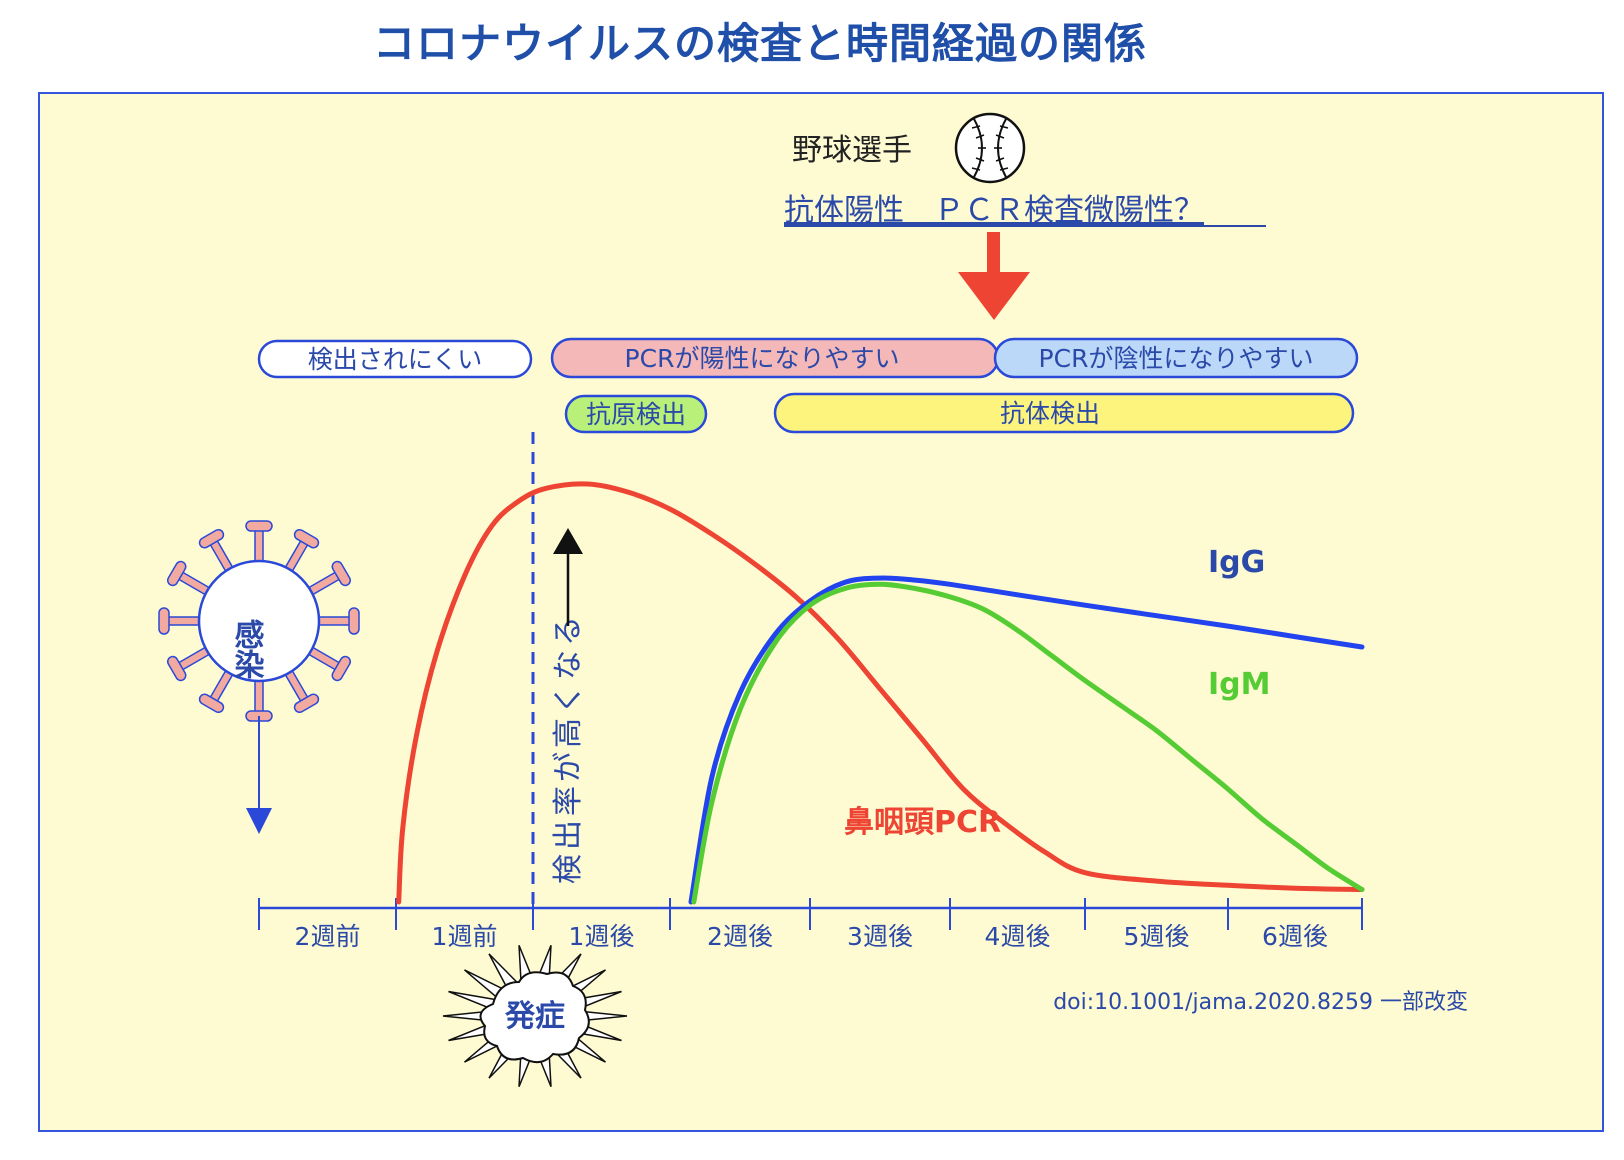 The height and width of the screenshot is (1160, 1624). Describe the element at coordinates (880, 936) in the screenshot. I see `x-tick-label: 3週後` at that location.